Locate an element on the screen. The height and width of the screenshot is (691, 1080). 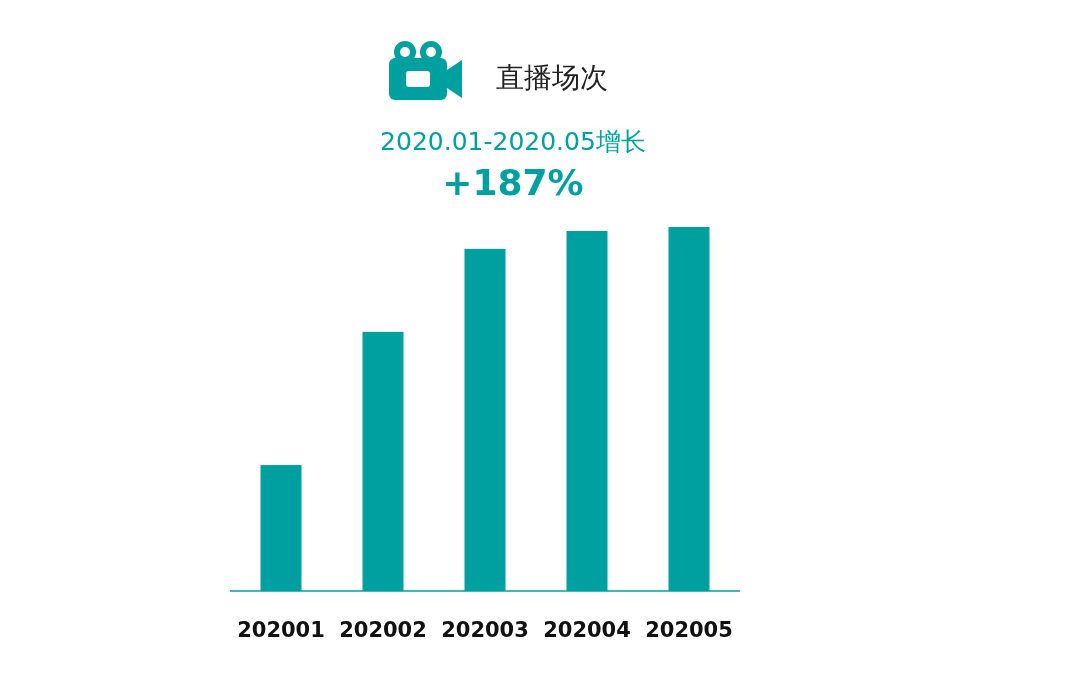
x-tick-label: 202002 is located at coordinates (383, 630).